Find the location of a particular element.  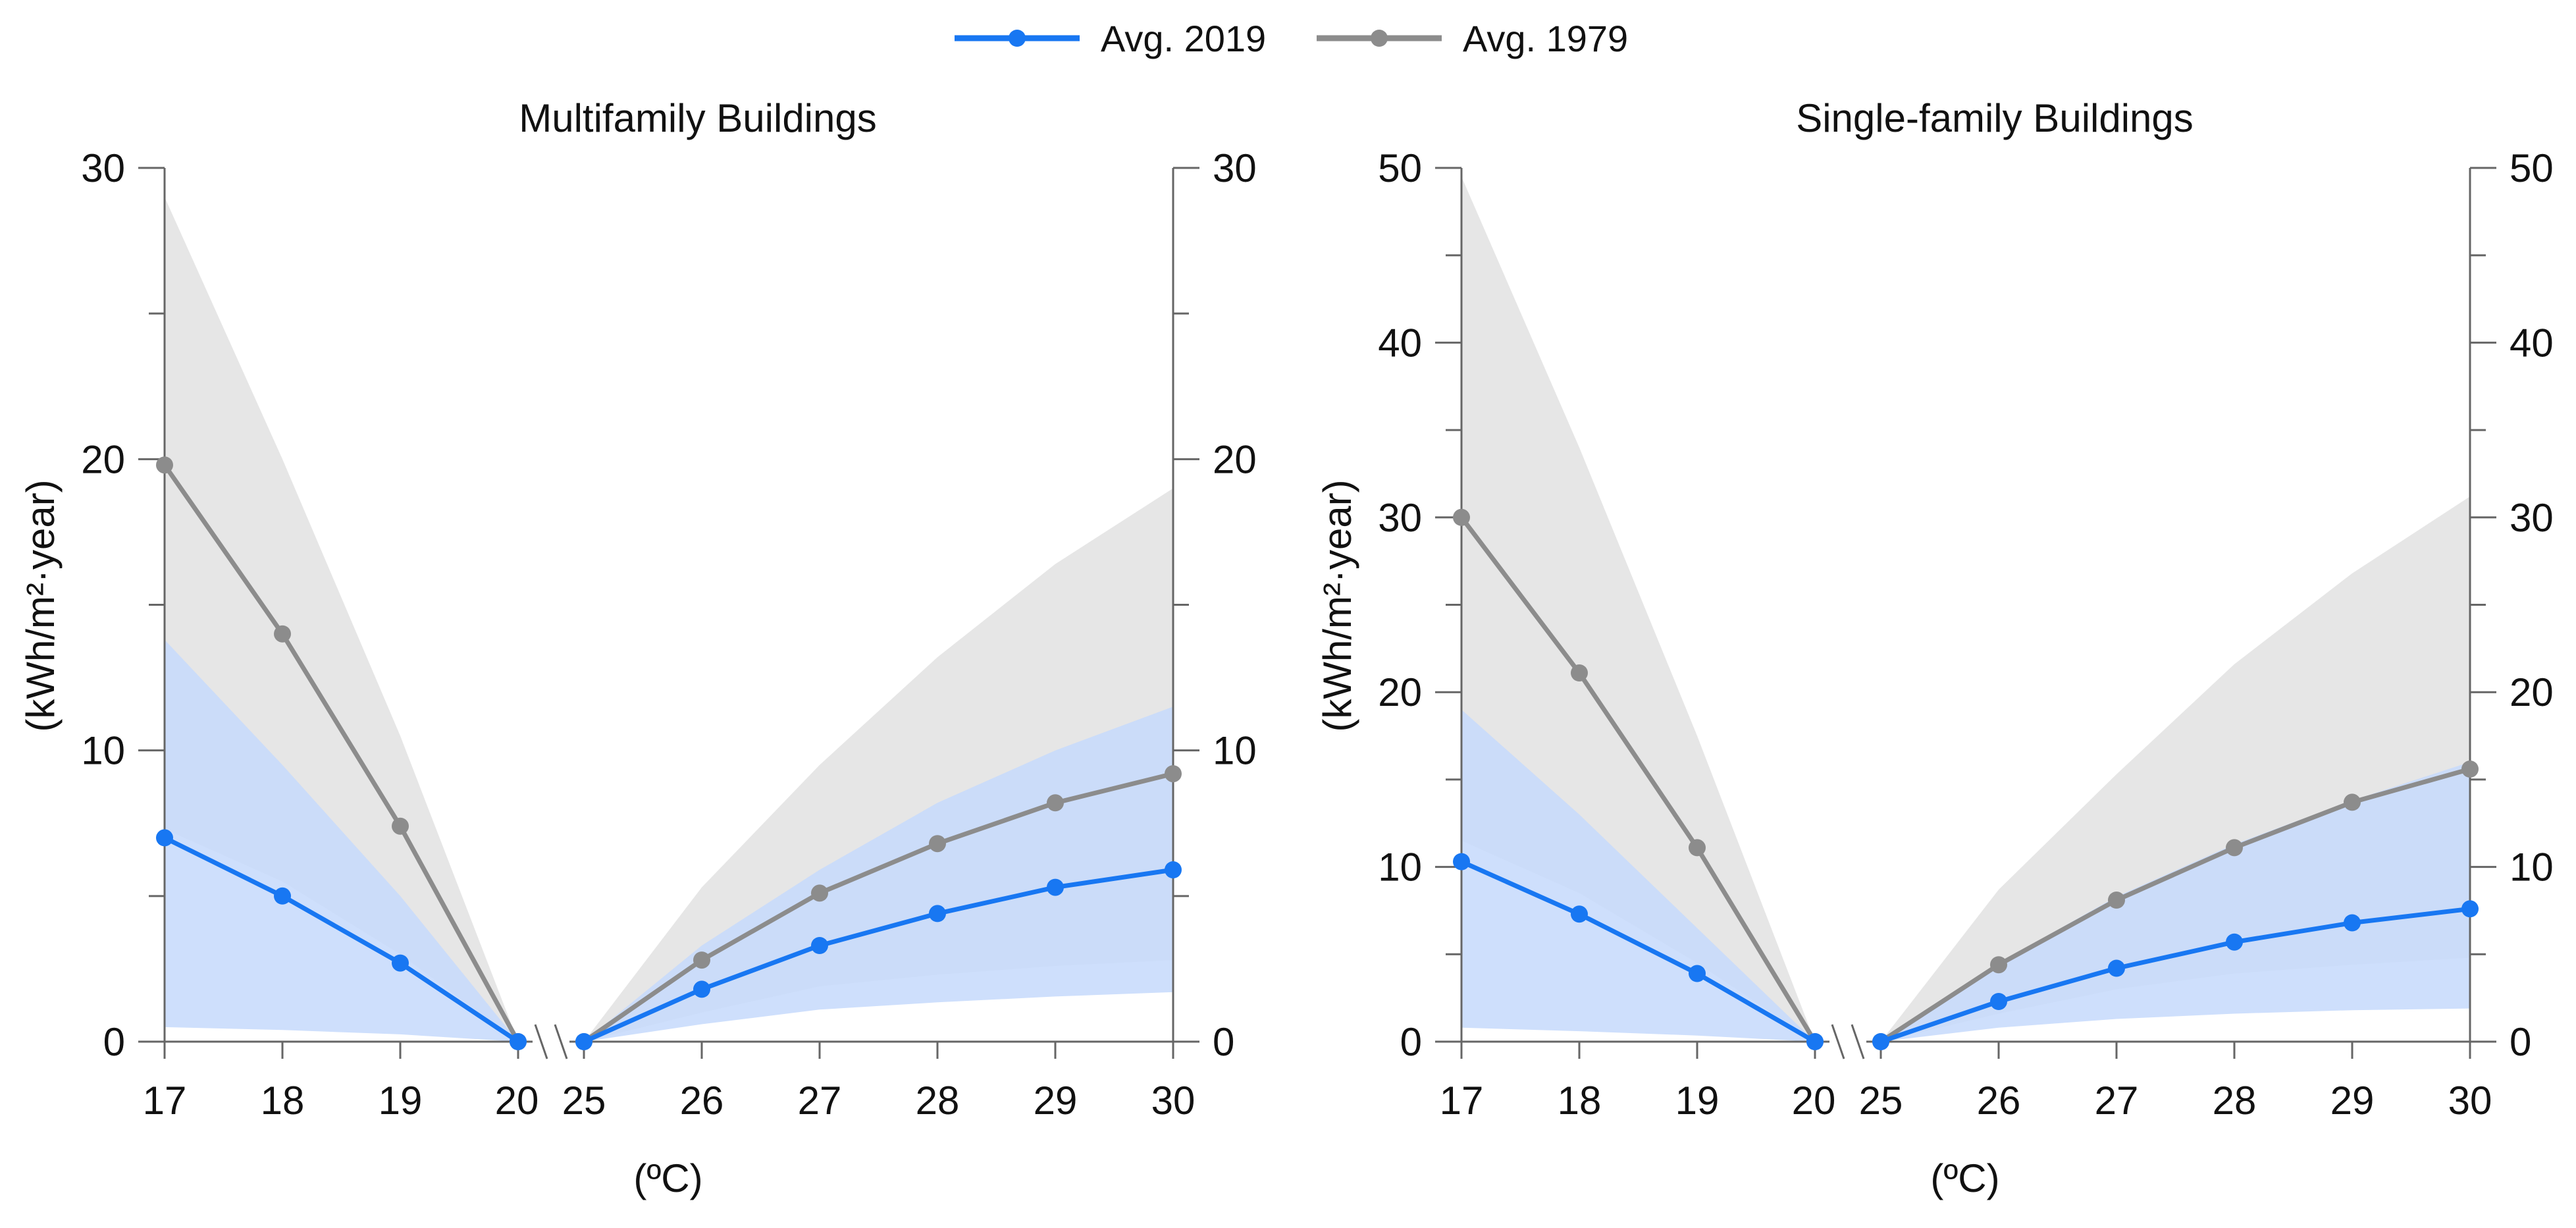

y-tick-label-right: 50 is located at coordinates (2532, 168).